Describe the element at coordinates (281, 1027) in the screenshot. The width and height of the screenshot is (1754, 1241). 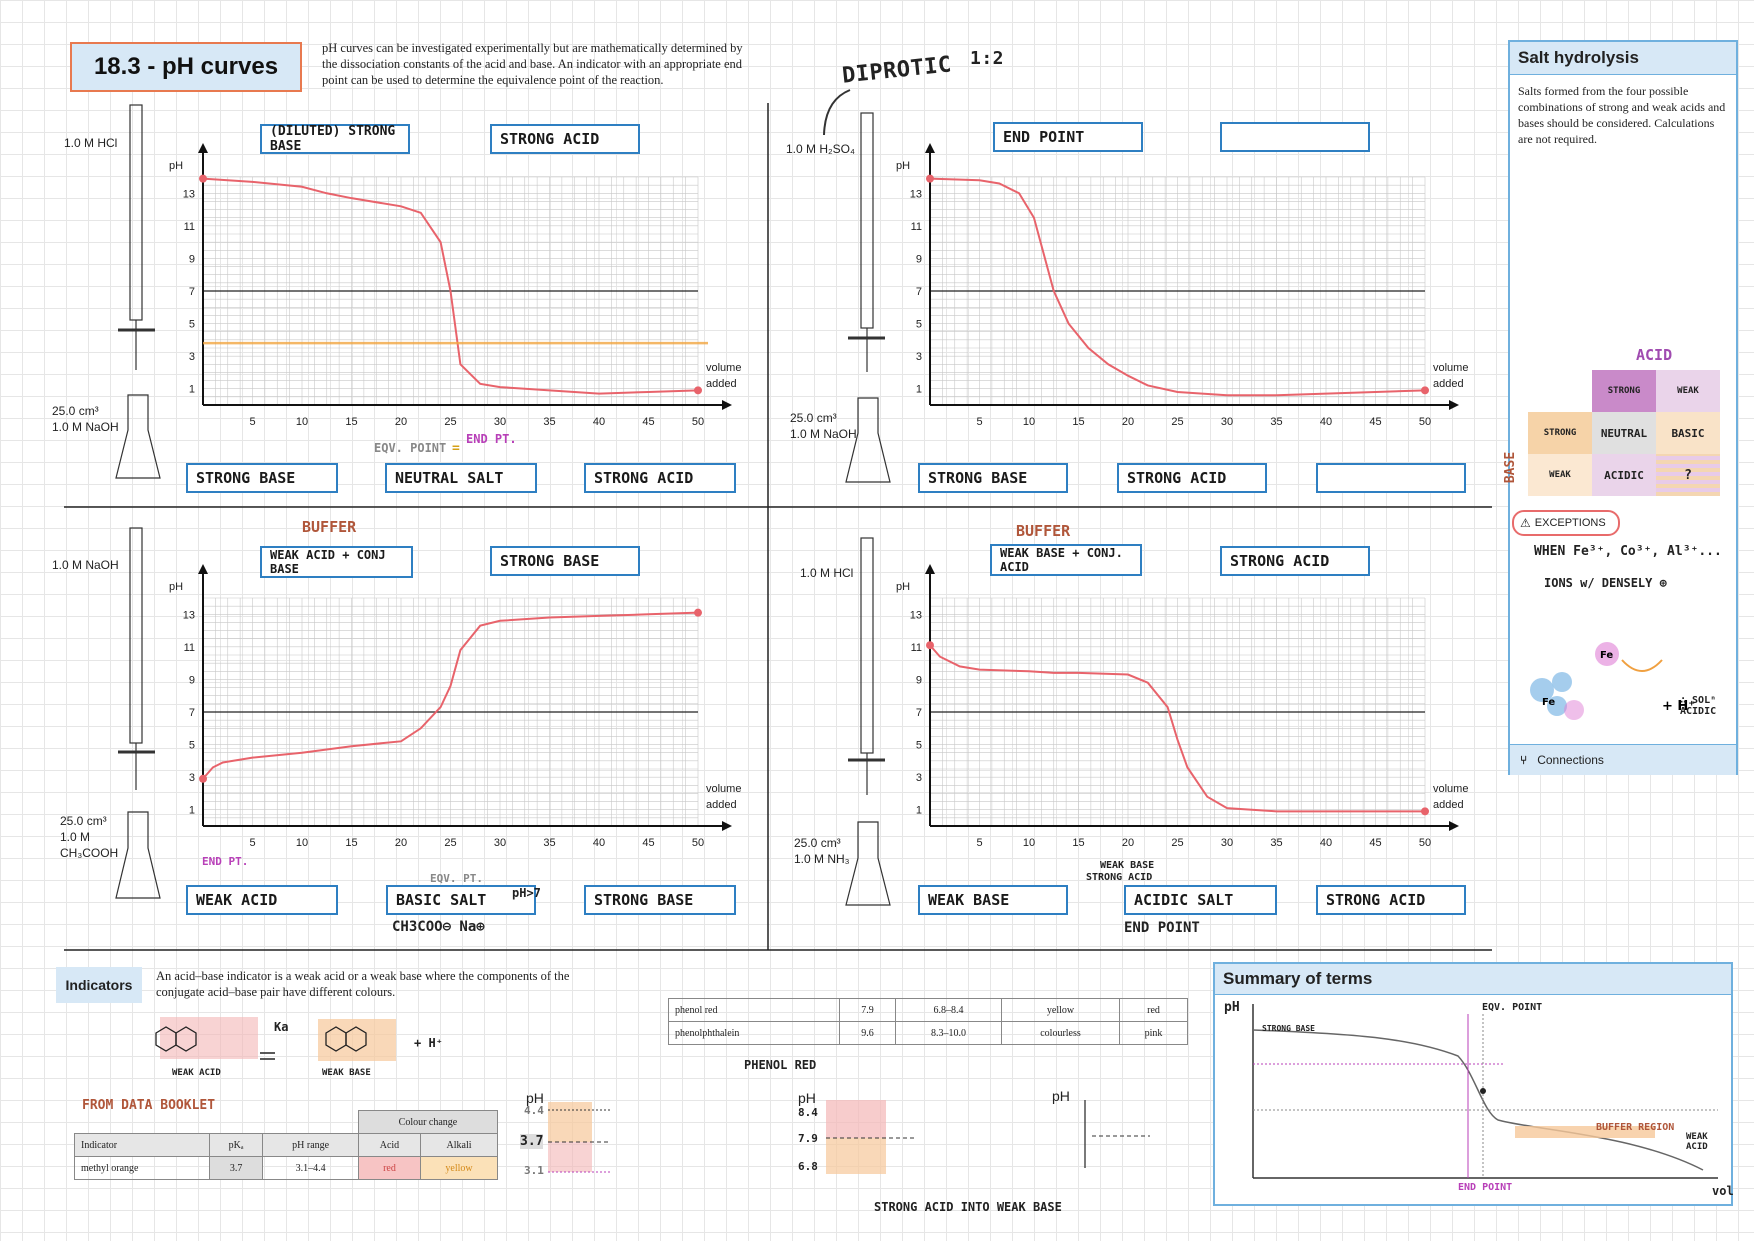
I see `ka-label: Ka` at that location.